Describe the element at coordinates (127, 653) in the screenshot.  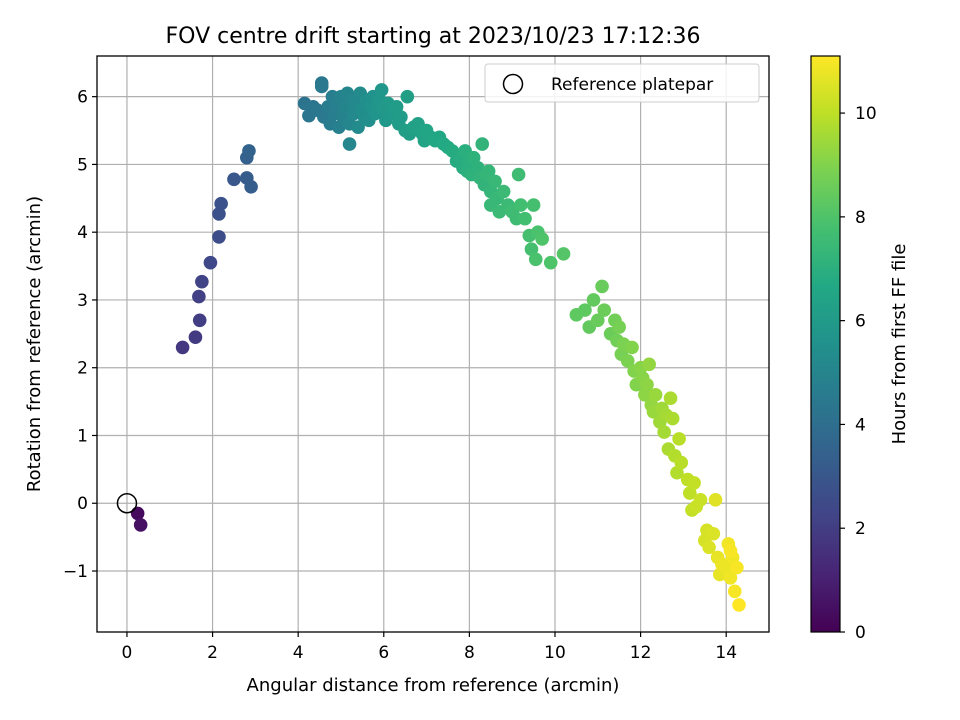
I see `x-tick-label: 0` at that location.